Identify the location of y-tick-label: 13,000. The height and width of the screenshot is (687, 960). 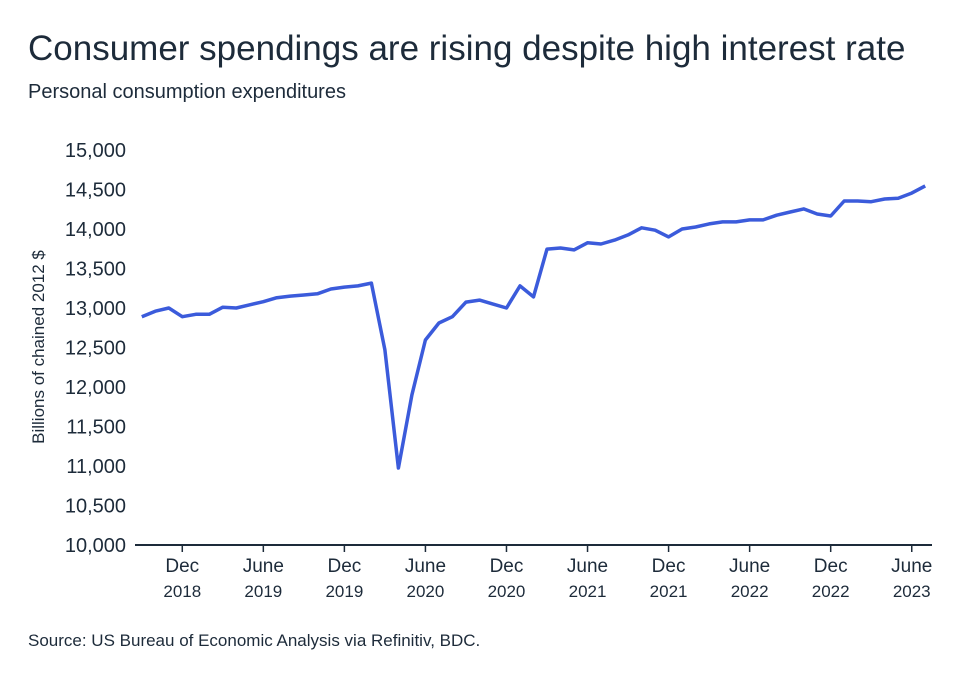
(95, 309).